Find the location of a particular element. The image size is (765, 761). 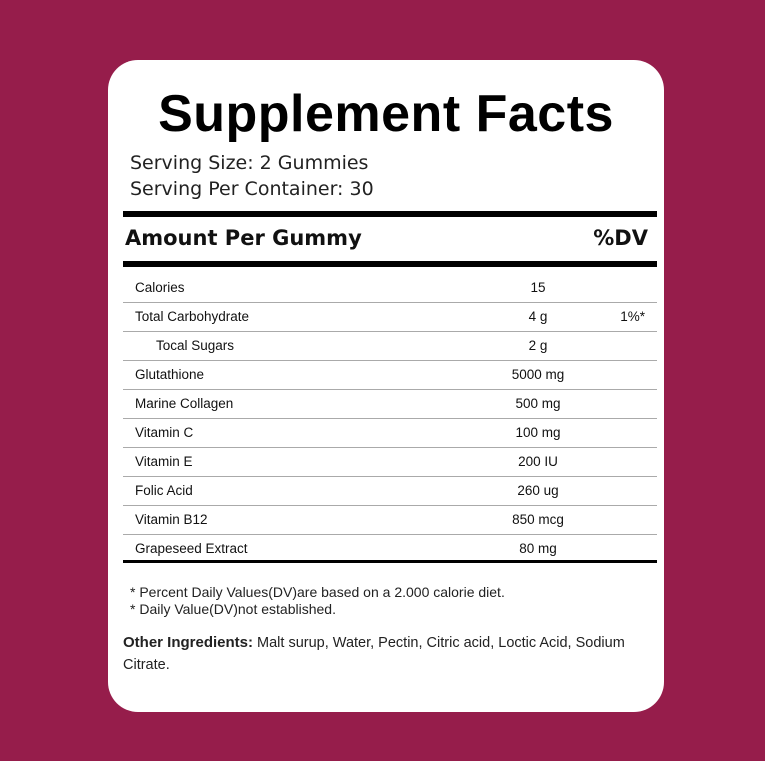

nutrient-name: Total Carbohydrate is located at coordinates (192, 316).